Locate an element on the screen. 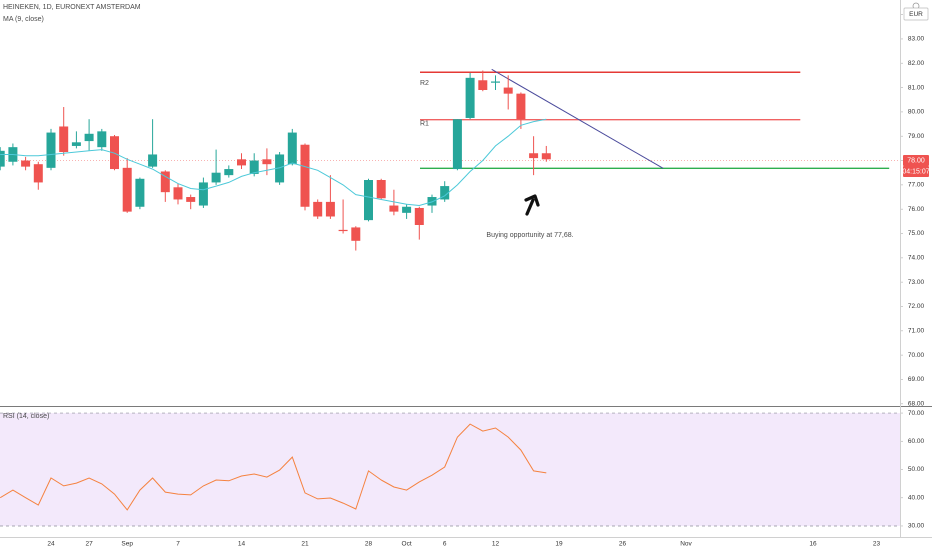 Image resolution: width=932 pixels, height=550 pixels. y-tick-label: 71.00 is located at coordinates (916, 331).